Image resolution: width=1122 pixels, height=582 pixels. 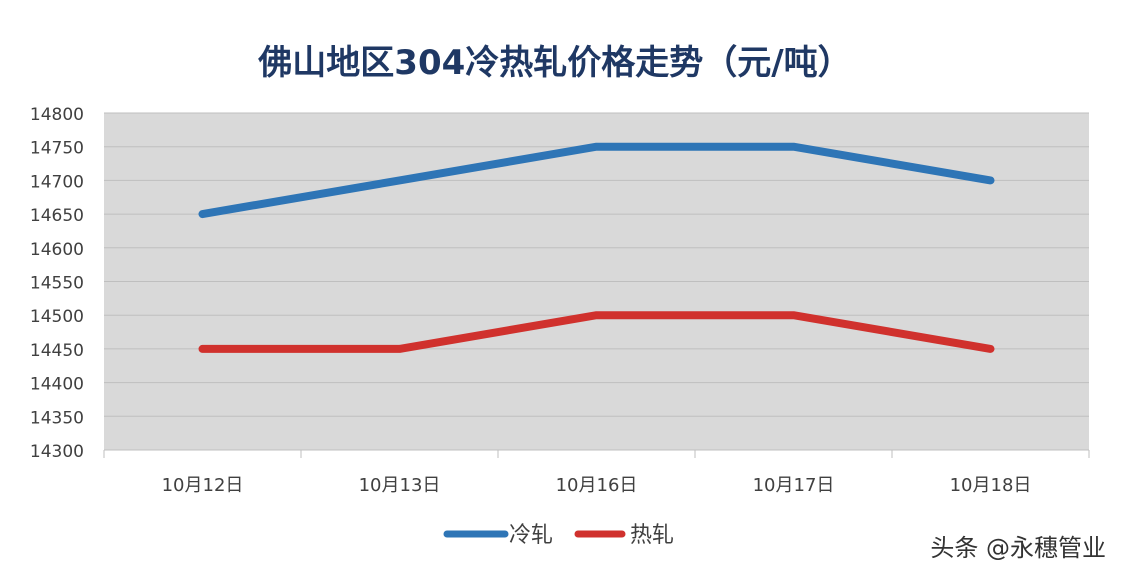 What do you see at coordinates (991, 485) in the screenshot?
I see `x-tick-label: 10月18日` at bounding box center [991, 485].